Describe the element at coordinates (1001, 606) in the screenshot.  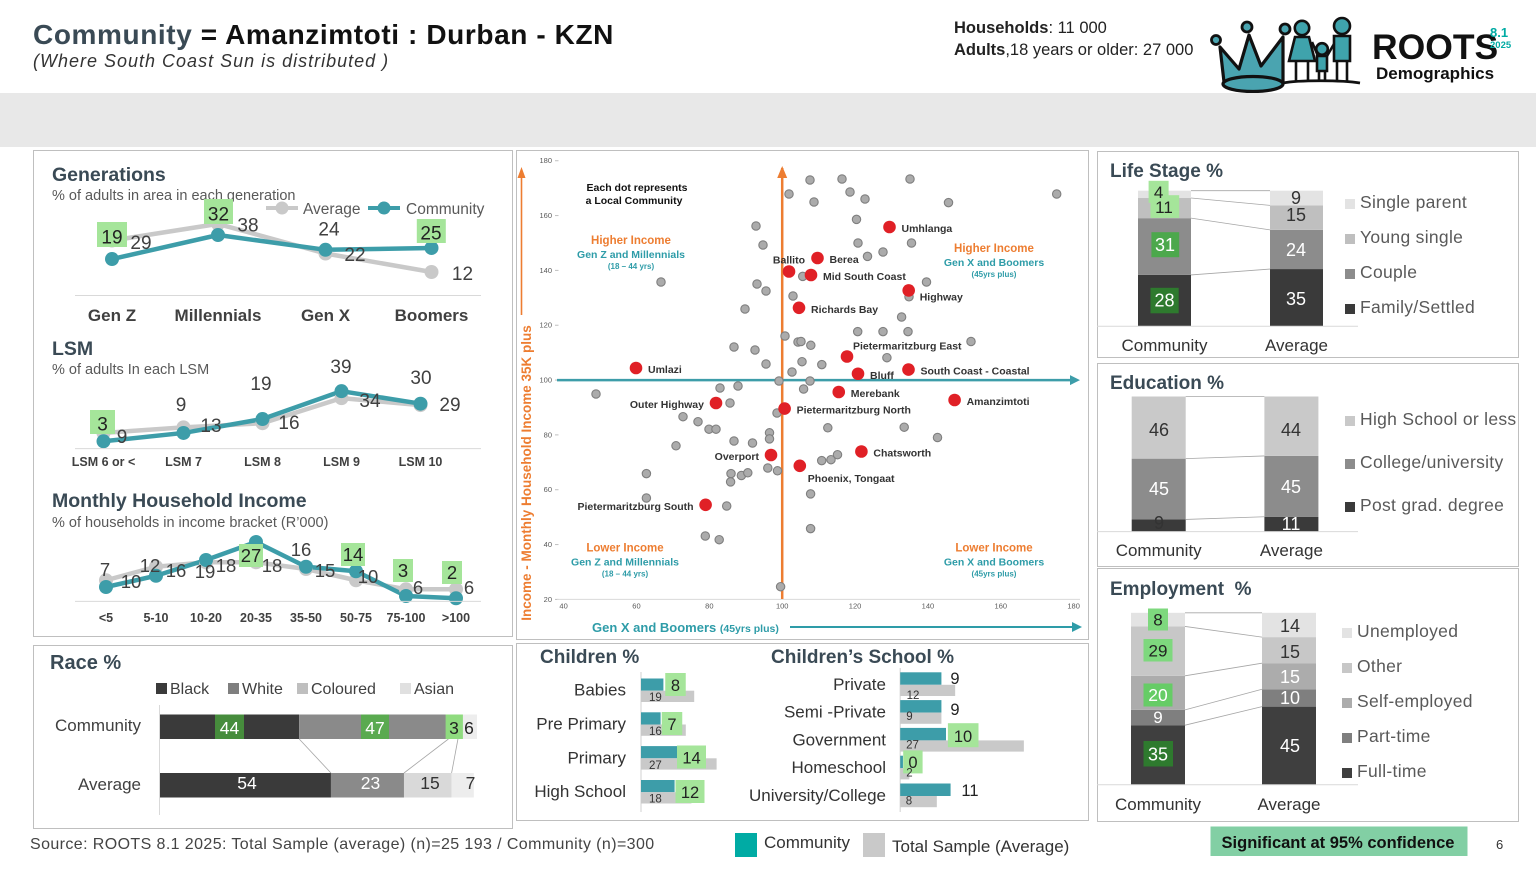
I see `svg-text: 160` at that location.